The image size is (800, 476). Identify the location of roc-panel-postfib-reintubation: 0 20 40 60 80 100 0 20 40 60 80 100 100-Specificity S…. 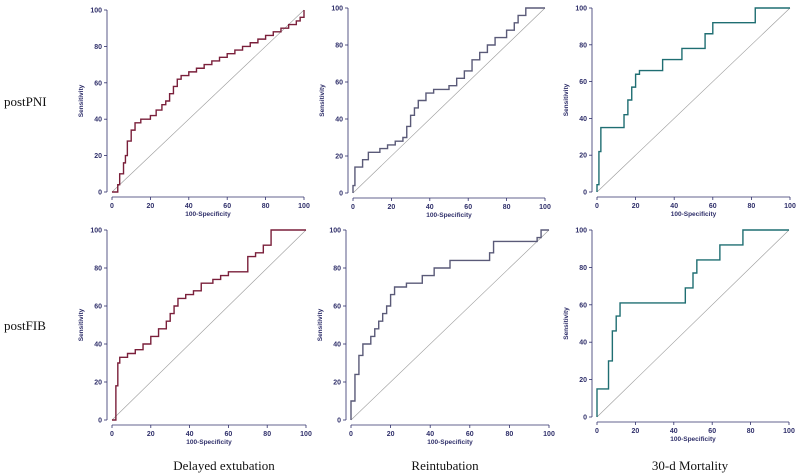
(436, 337).